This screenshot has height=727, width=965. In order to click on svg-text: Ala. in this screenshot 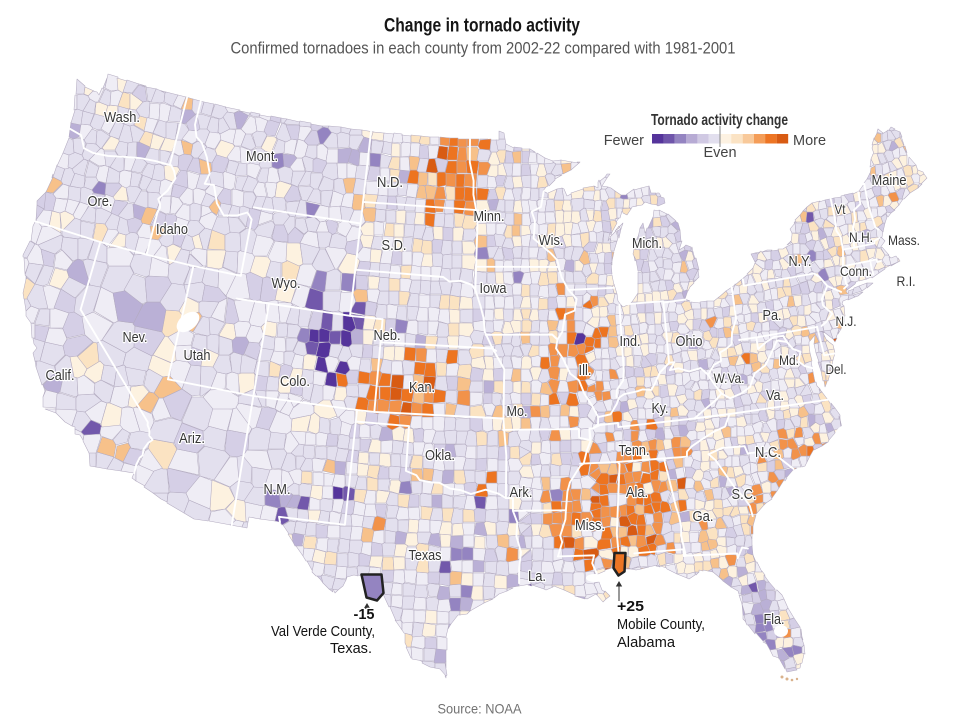, I will do `click(637, 492)`.